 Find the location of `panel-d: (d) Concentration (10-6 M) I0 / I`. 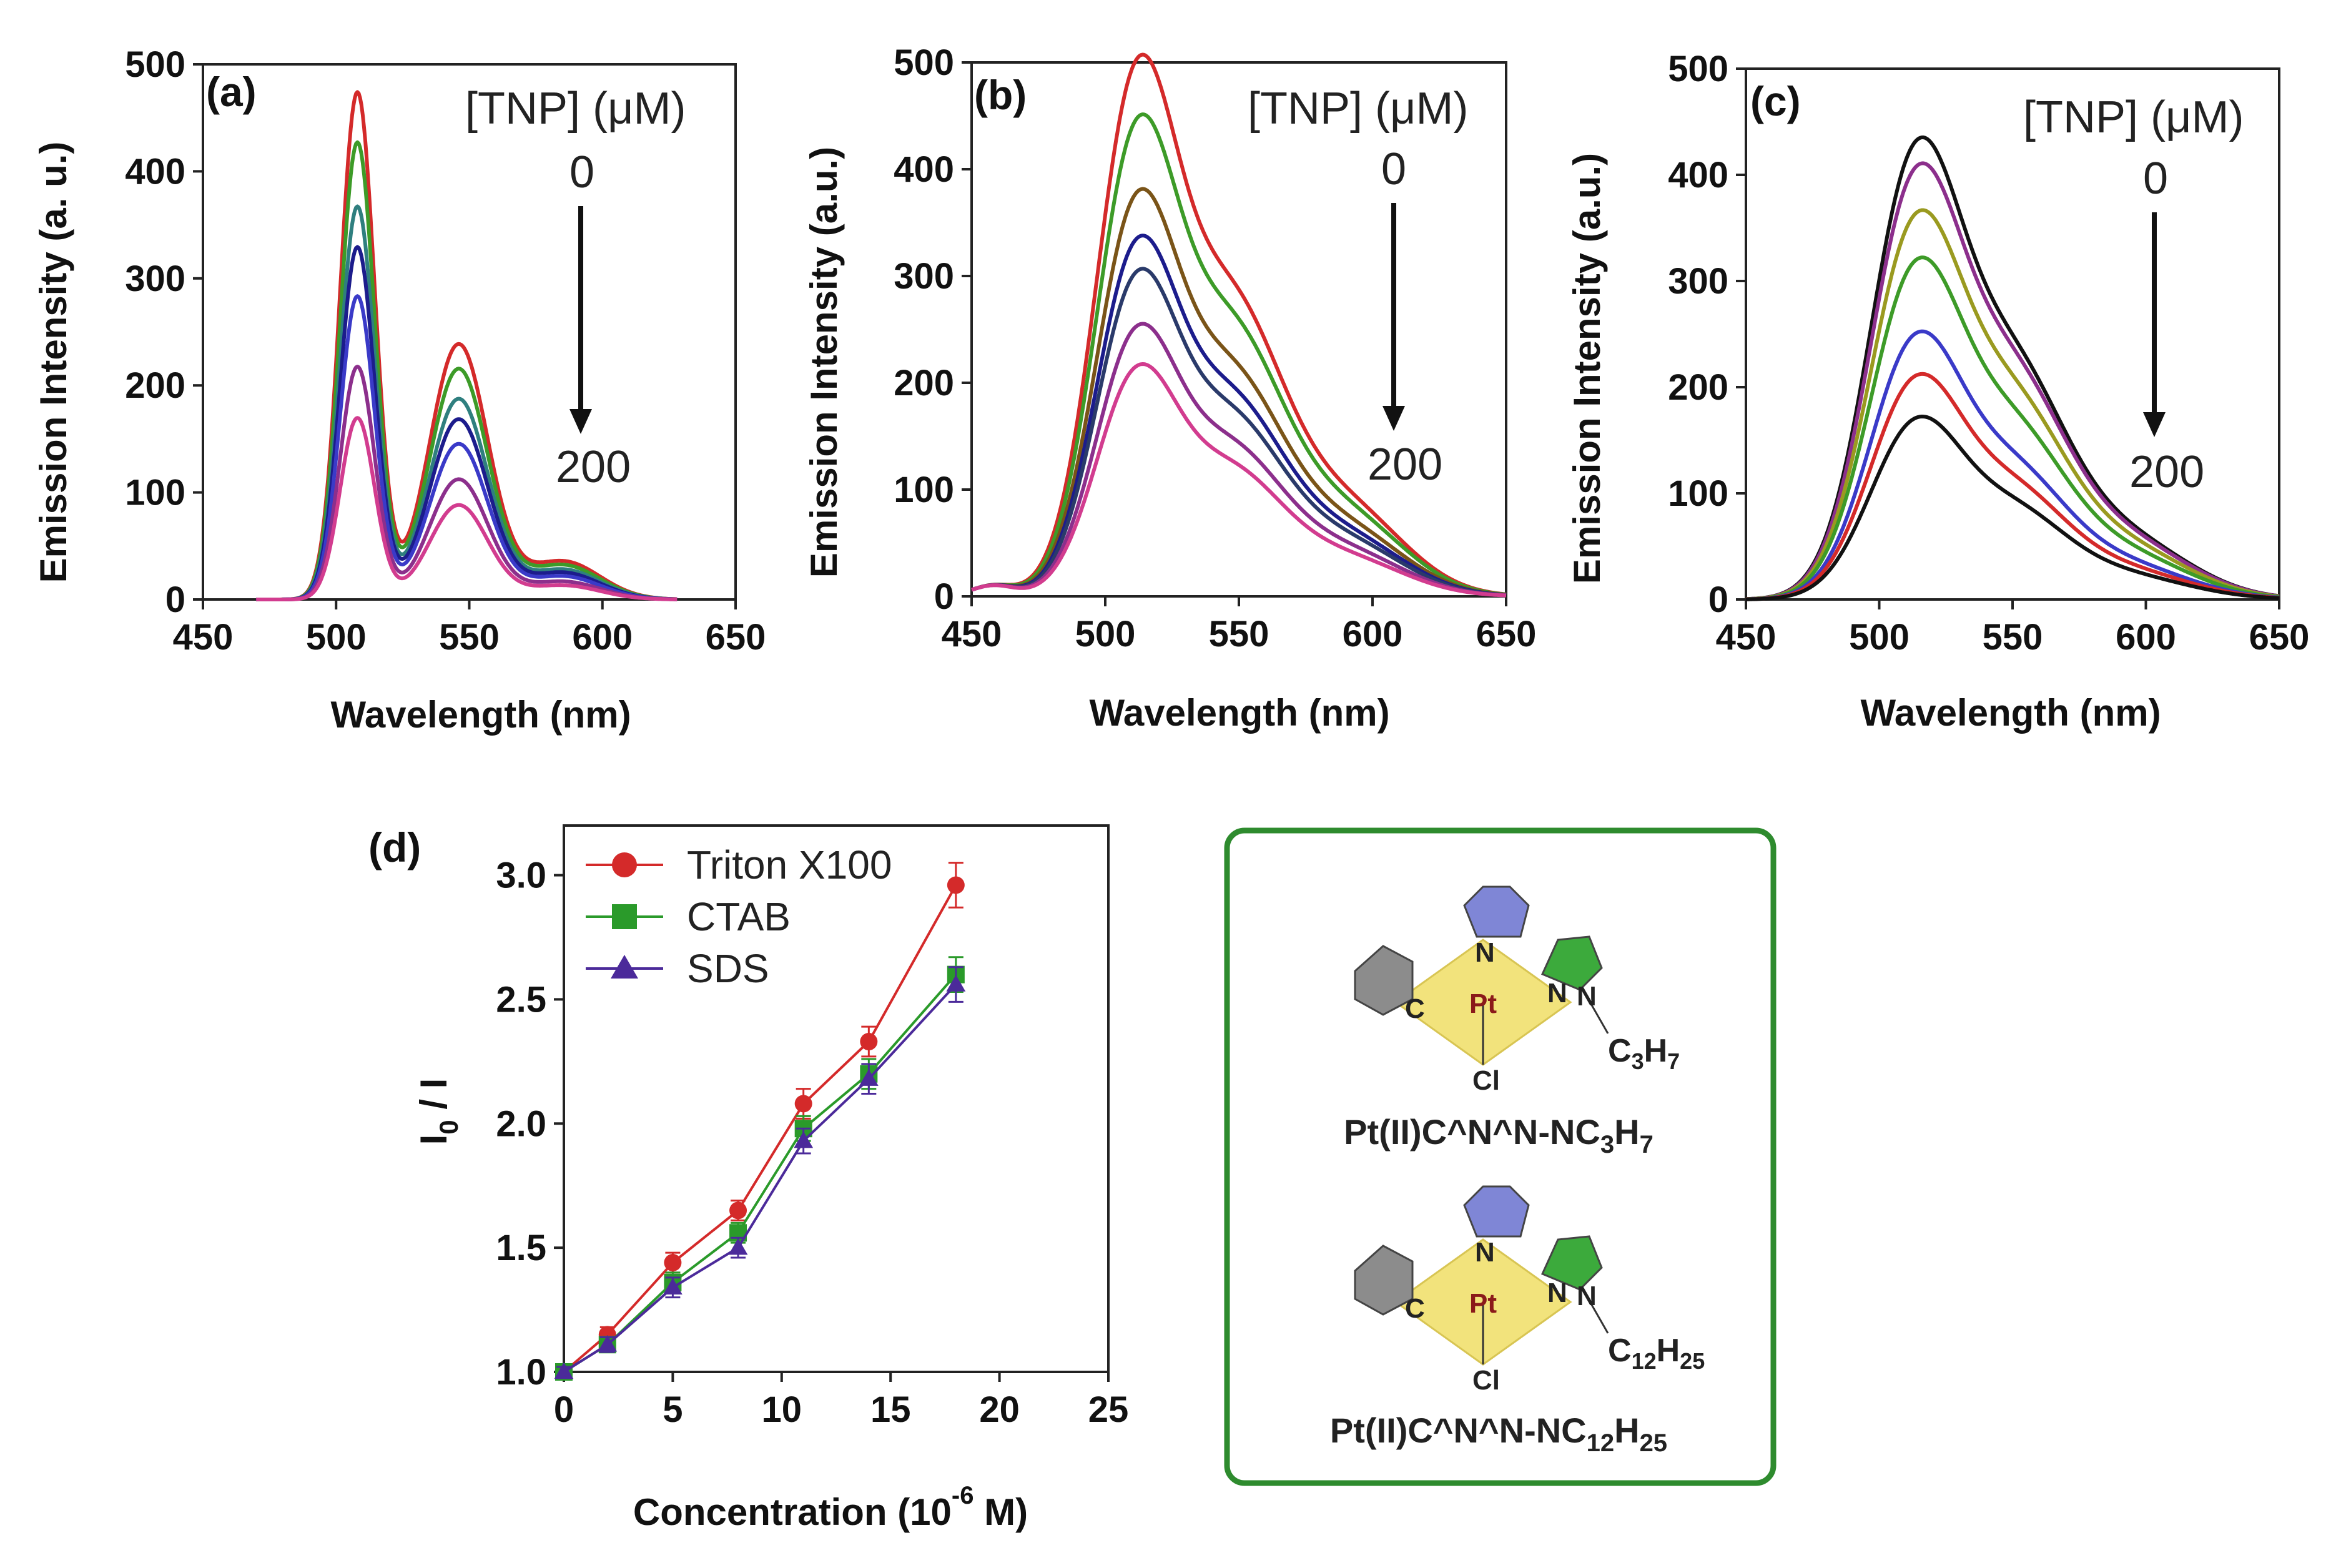

panel-d: (d) Concentration (10-6 M) I0 / I is located at coordinates (698, 1178).